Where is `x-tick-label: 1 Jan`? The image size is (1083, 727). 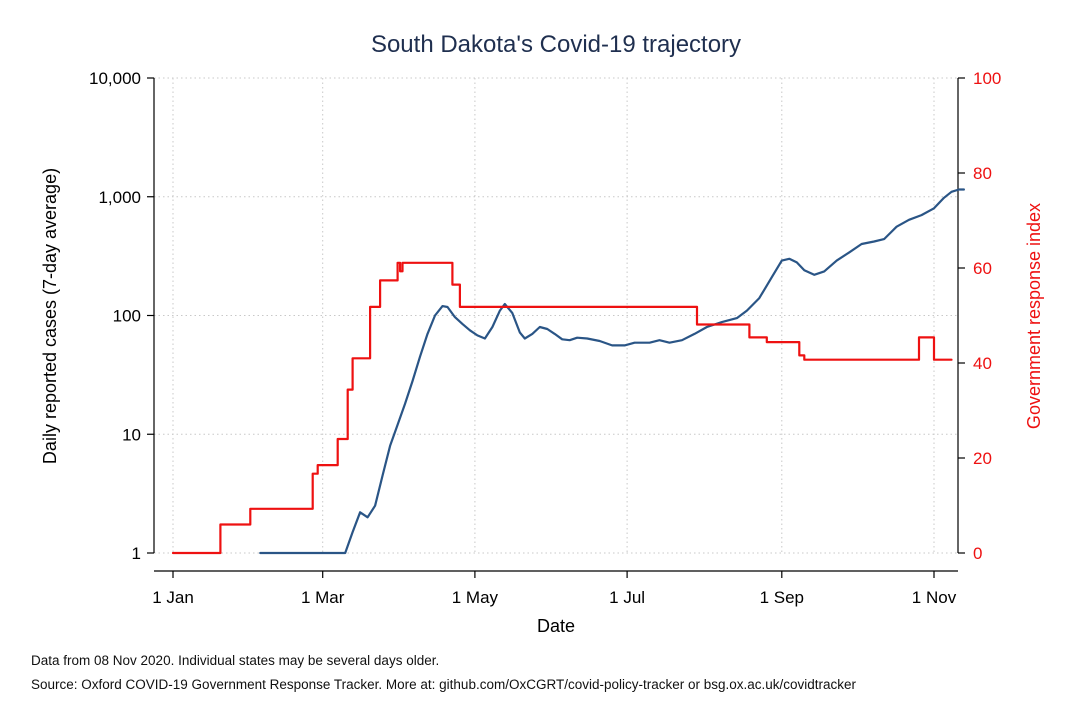
x-tick-label: 1 Jan is located at coordinates (173, 597).